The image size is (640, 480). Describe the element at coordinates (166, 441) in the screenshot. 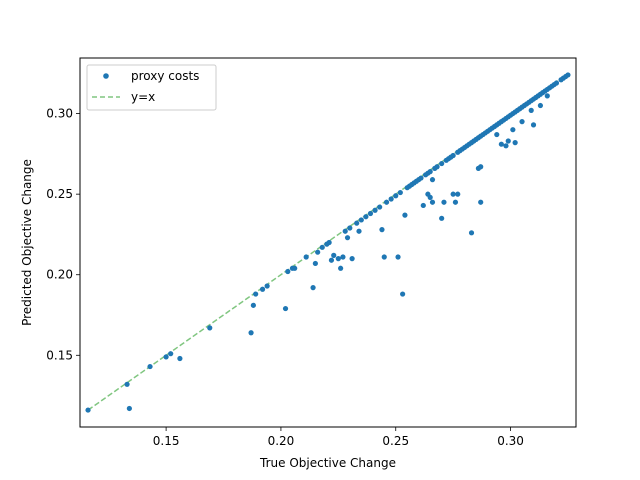

I see `x-tick-label: 0.15` at that location.